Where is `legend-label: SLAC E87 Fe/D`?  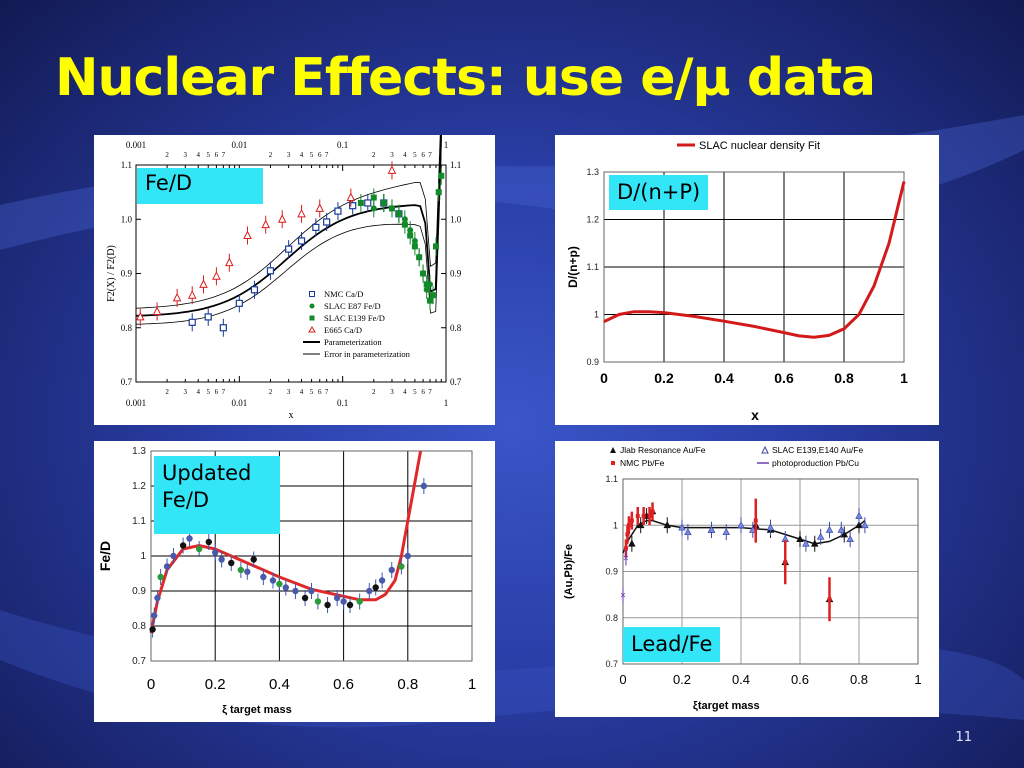 legend-label: SLAC E87 Fe/D is located at coordinates (352, 306).